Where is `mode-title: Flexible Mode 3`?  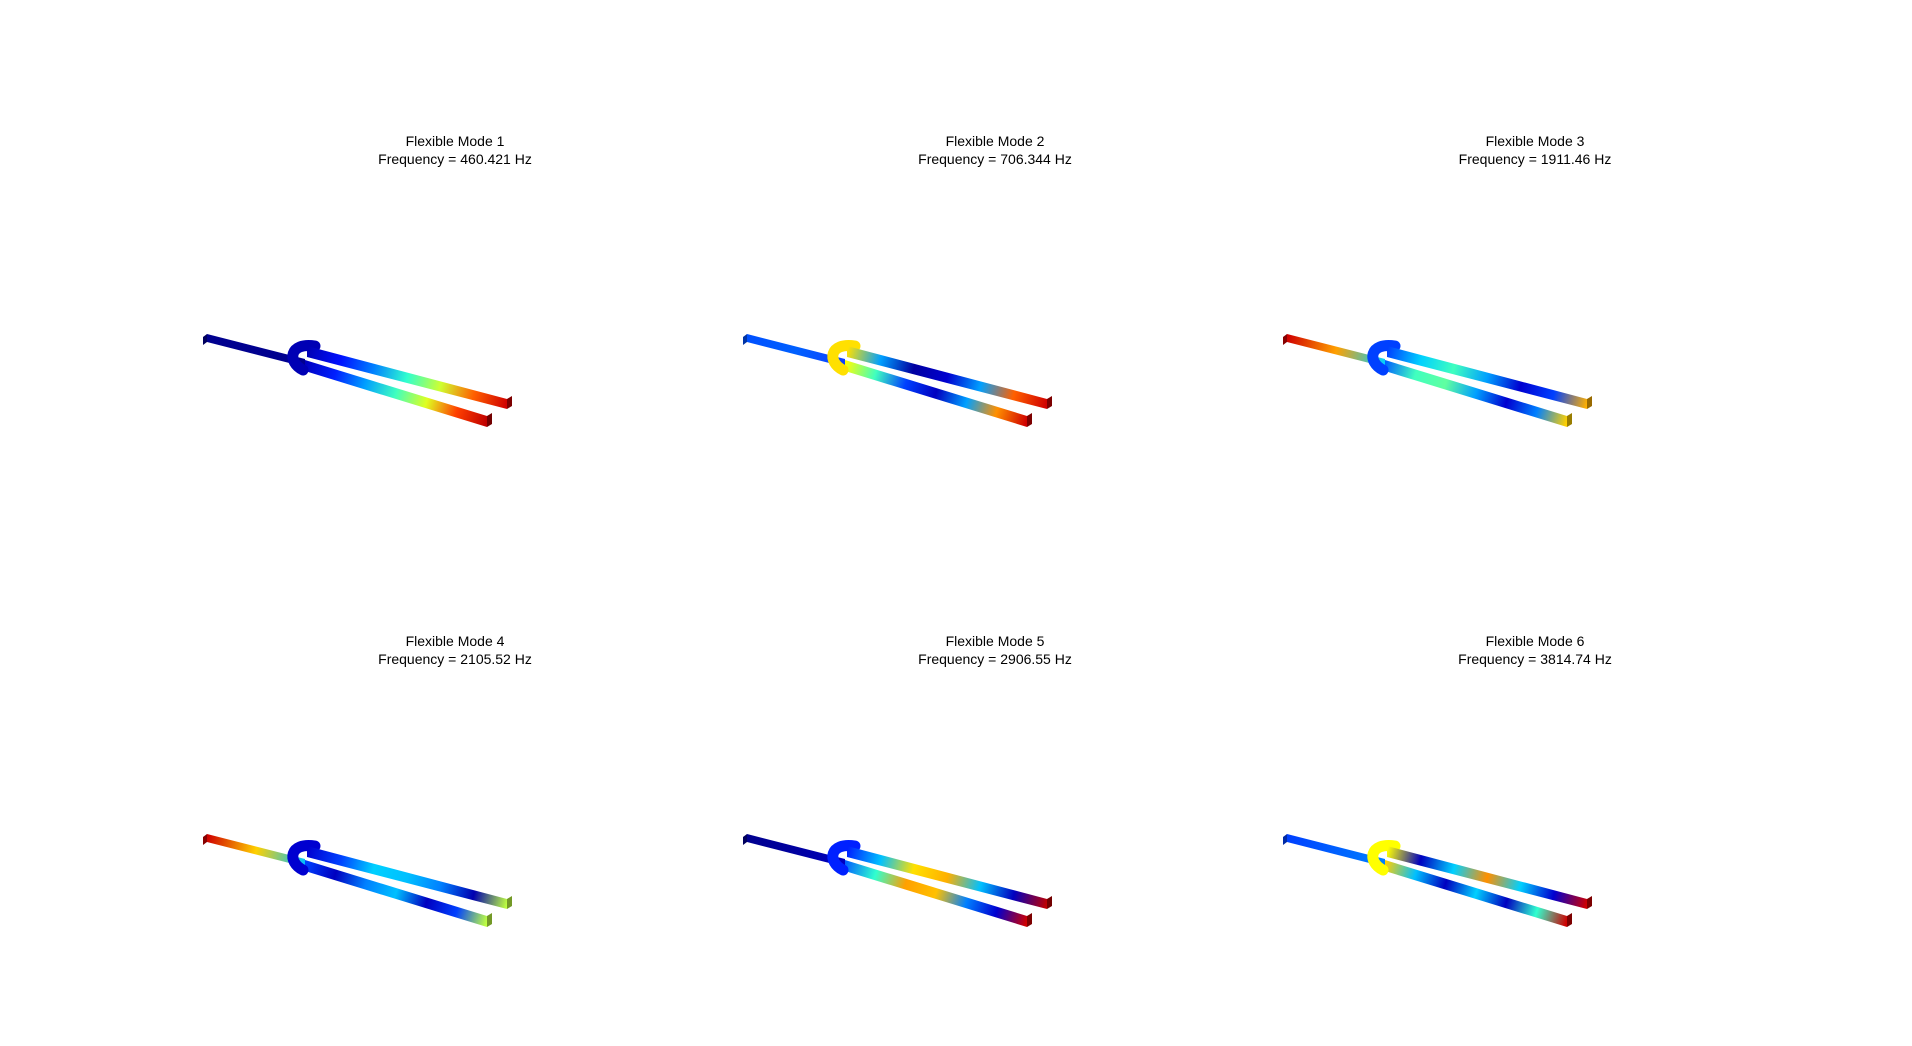
mode-title: Flexible Mode 3 is located at coordinates (1535, 141).